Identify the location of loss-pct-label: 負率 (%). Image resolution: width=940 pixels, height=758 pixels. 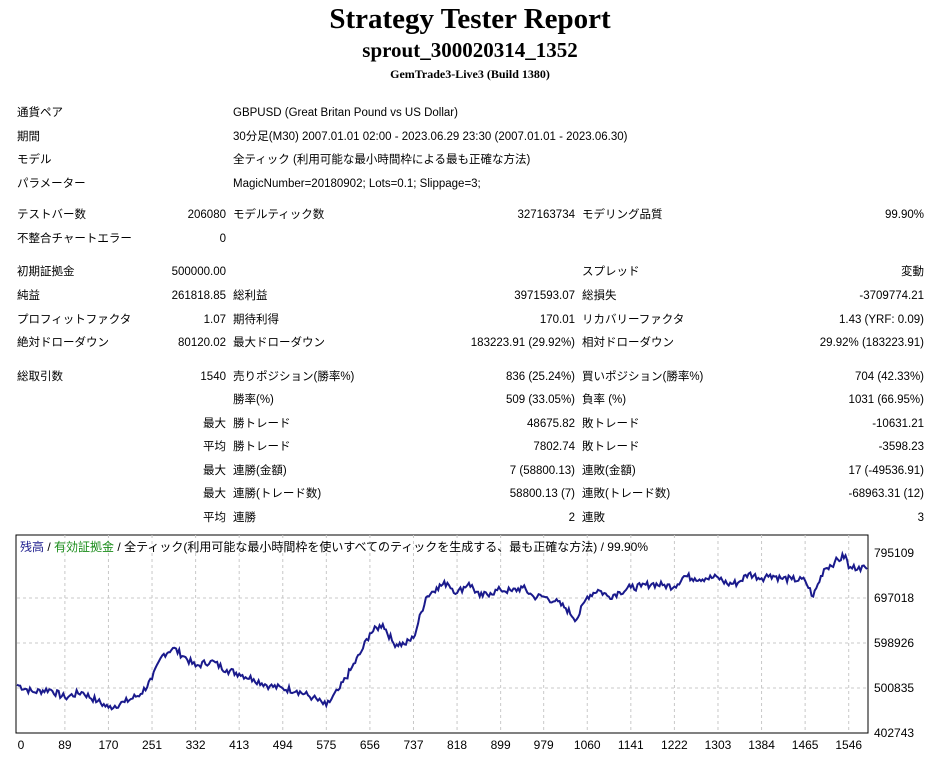
(604, 400).